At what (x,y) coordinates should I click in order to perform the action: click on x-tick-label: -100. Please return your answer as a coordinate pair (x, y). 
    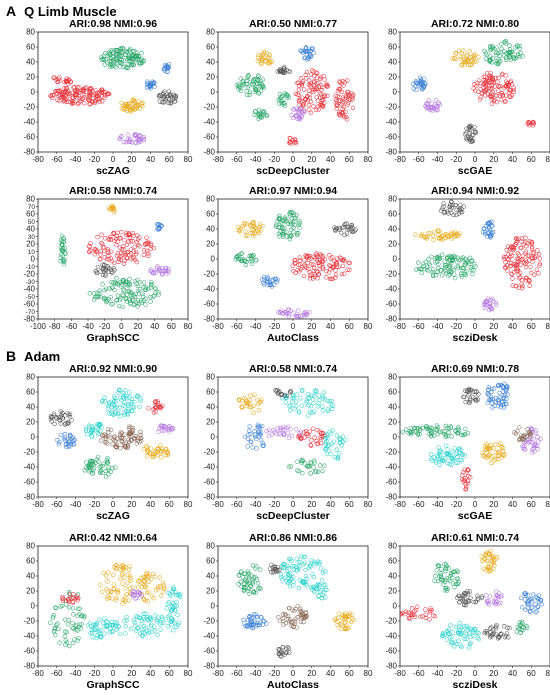
    Looking at the image, I should click on (38, 326).